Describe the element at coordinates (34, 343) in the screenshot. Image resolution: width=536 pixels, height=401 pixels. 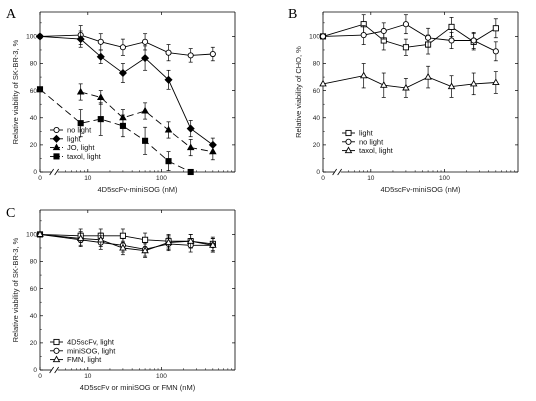
I see `y-tick-label: 20` at that location.